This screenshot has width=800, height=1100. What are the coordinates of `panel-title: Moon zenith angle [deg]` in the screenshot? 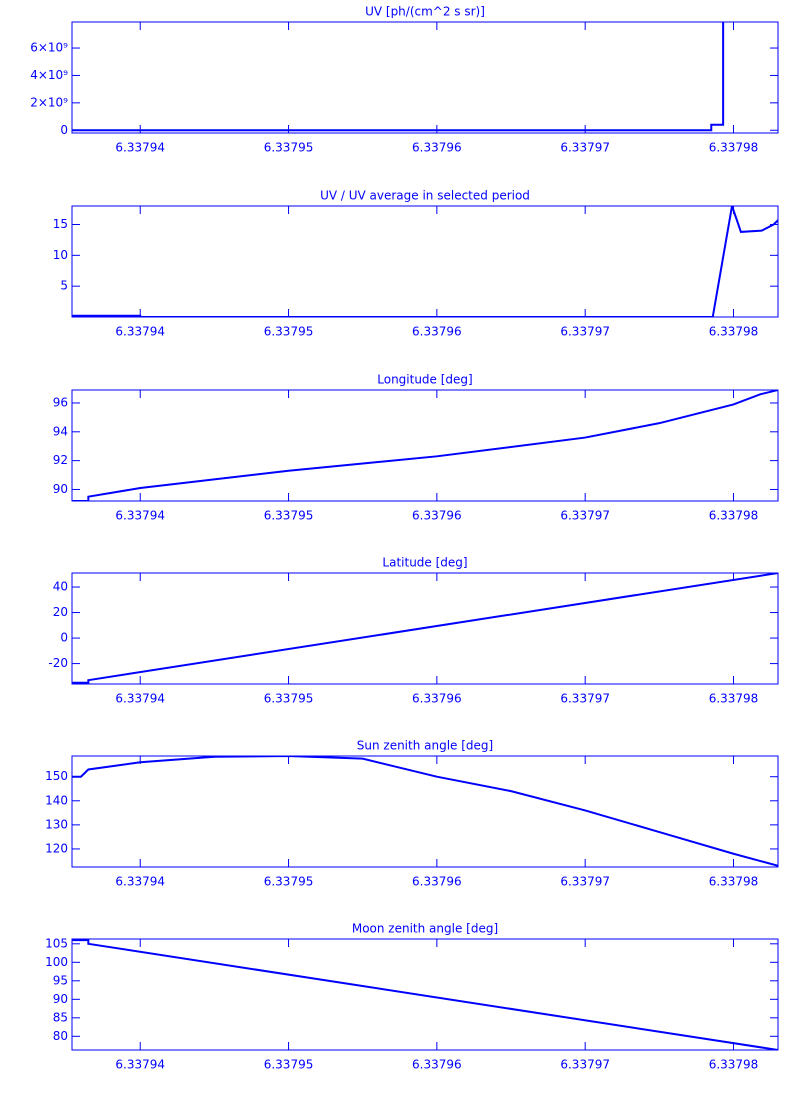 It's located at (425, 929).